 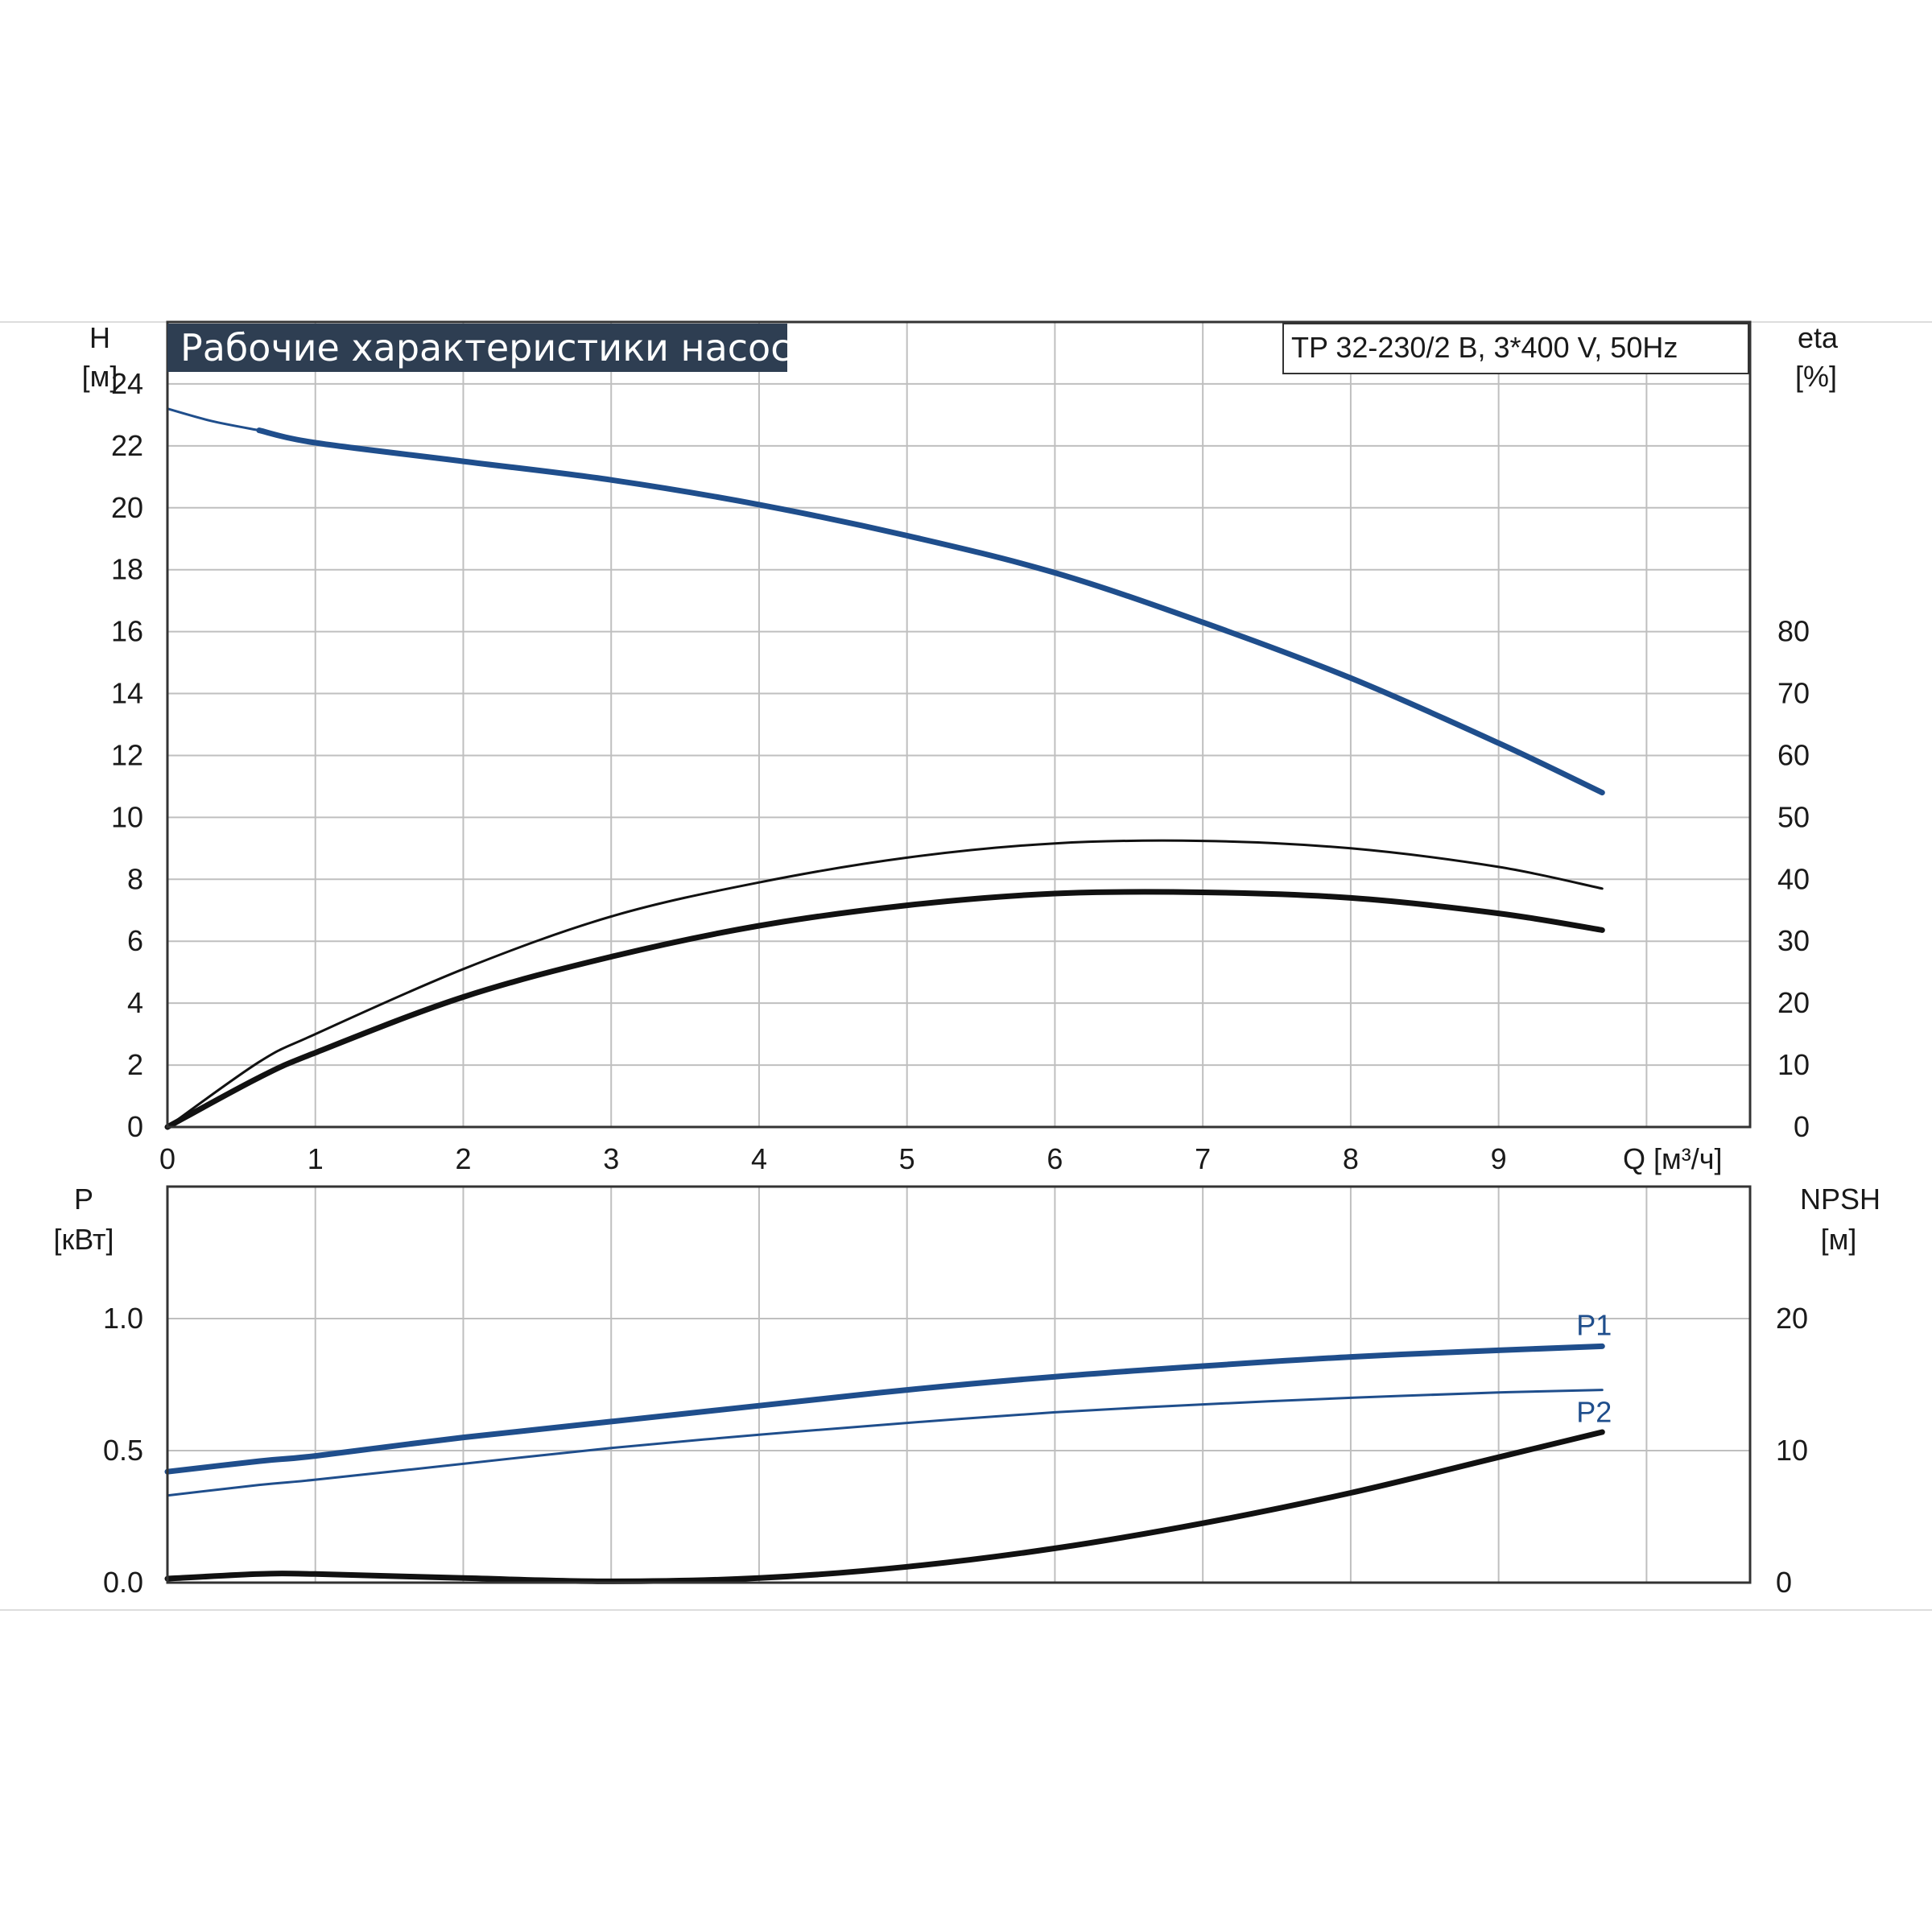 What do you see at coordinates (1802, 1126) in the screenshot?
I see `eta-tick-label: 0` at bounding box center [1802, 1126].